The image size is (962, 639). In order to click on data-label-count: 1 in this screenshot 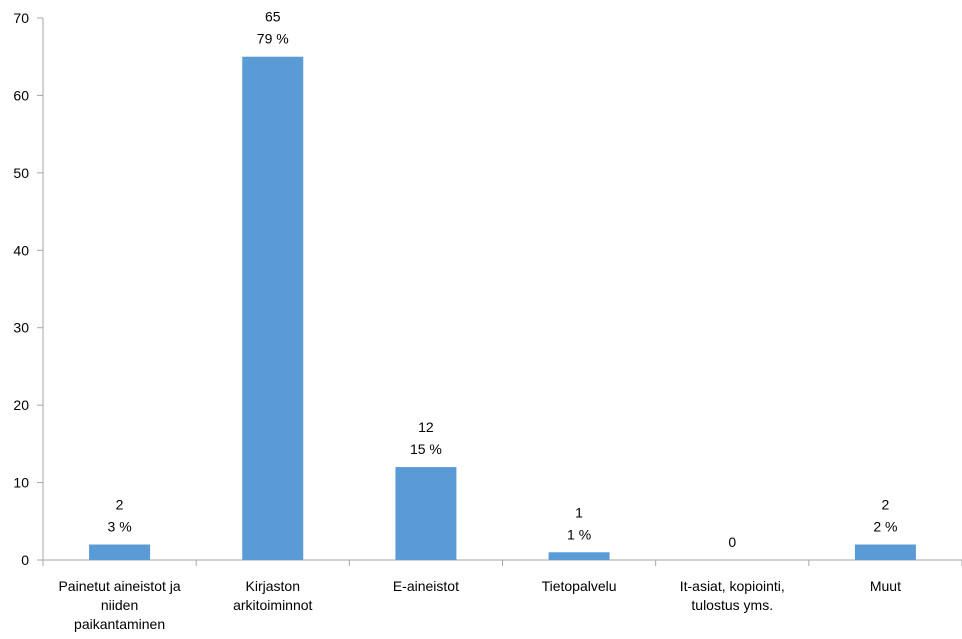, I will do `click(579, 512)`.